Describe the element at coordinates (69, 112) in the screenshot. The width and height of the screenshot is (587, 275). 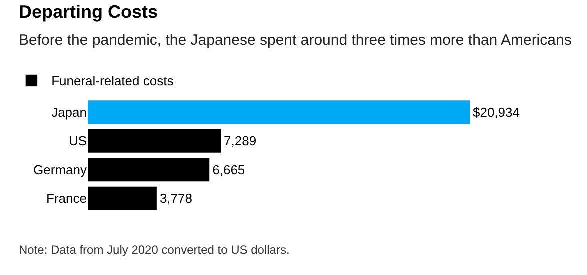
I see `y-tick-label: Japan` at that location.